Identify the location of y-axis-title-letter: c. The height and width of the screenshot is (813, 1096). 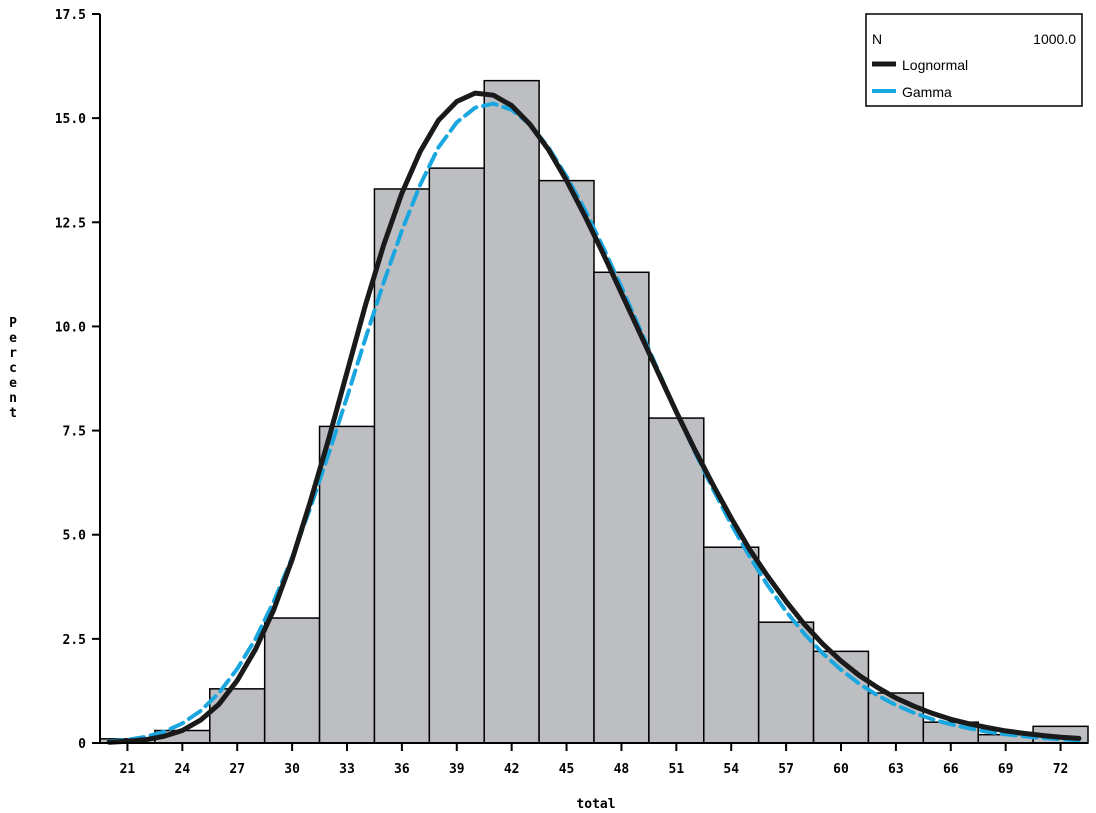
(13, 368).